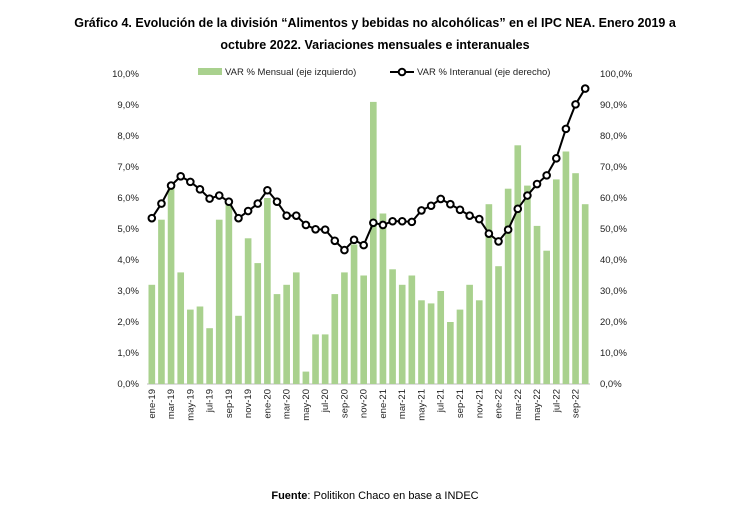 The height and width of the screenshot is (532, 750). What do you see at coordinates (576, 403) in the screenshot?
I see `x-tick-label: sep-22` at bounding box center [576, 403].